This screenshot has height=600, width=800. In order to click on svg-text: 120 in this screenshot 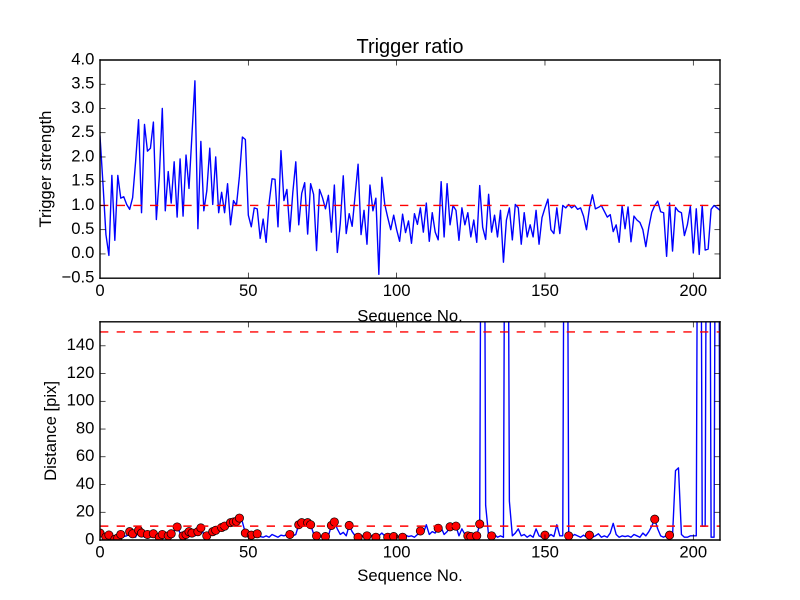, I will do `click(81, 372)`.